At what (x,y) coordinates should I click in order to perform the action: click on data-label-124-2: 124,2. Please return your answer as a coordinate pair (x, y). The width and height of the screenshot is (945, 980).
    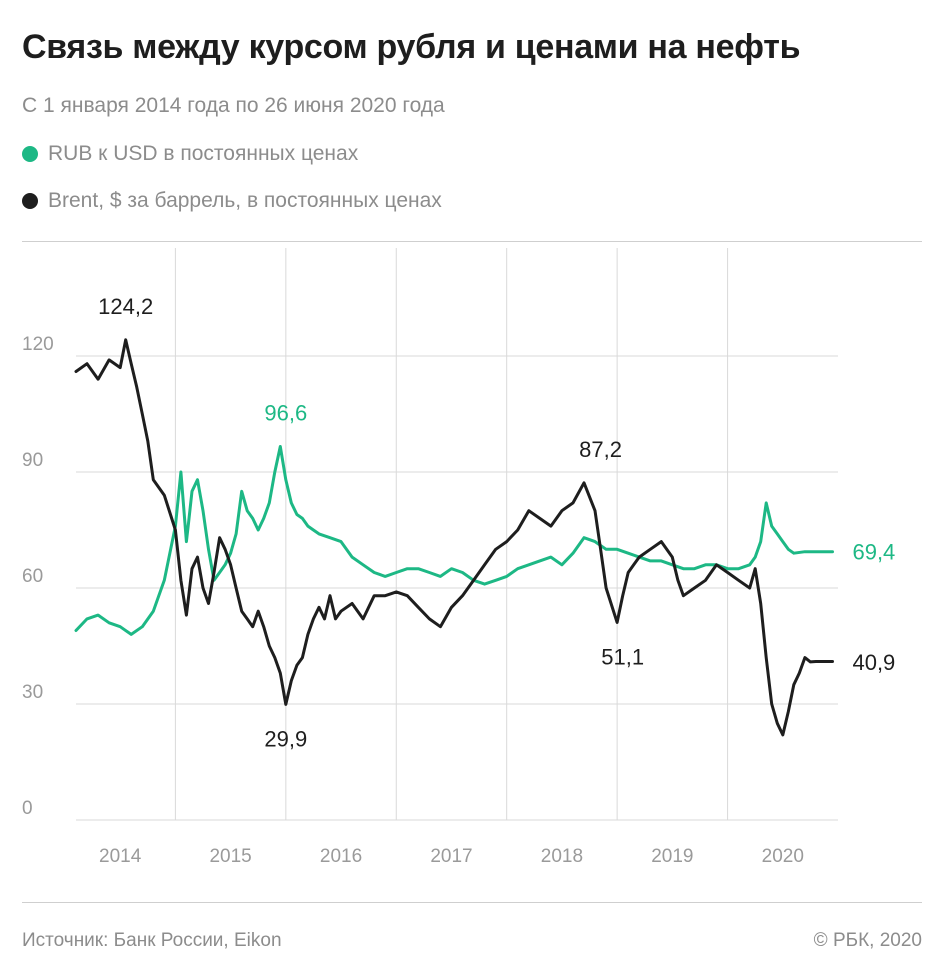
    Looking at the image, I should click on (125, 306).